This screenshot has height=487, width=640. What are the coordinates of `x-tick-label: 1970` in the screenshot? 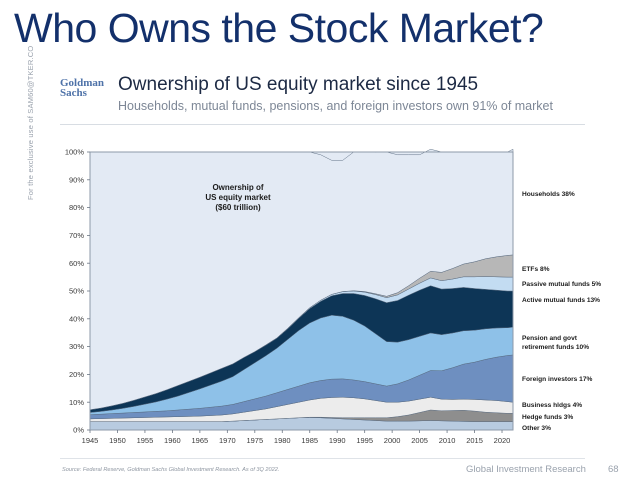 It's located at (227, 440).